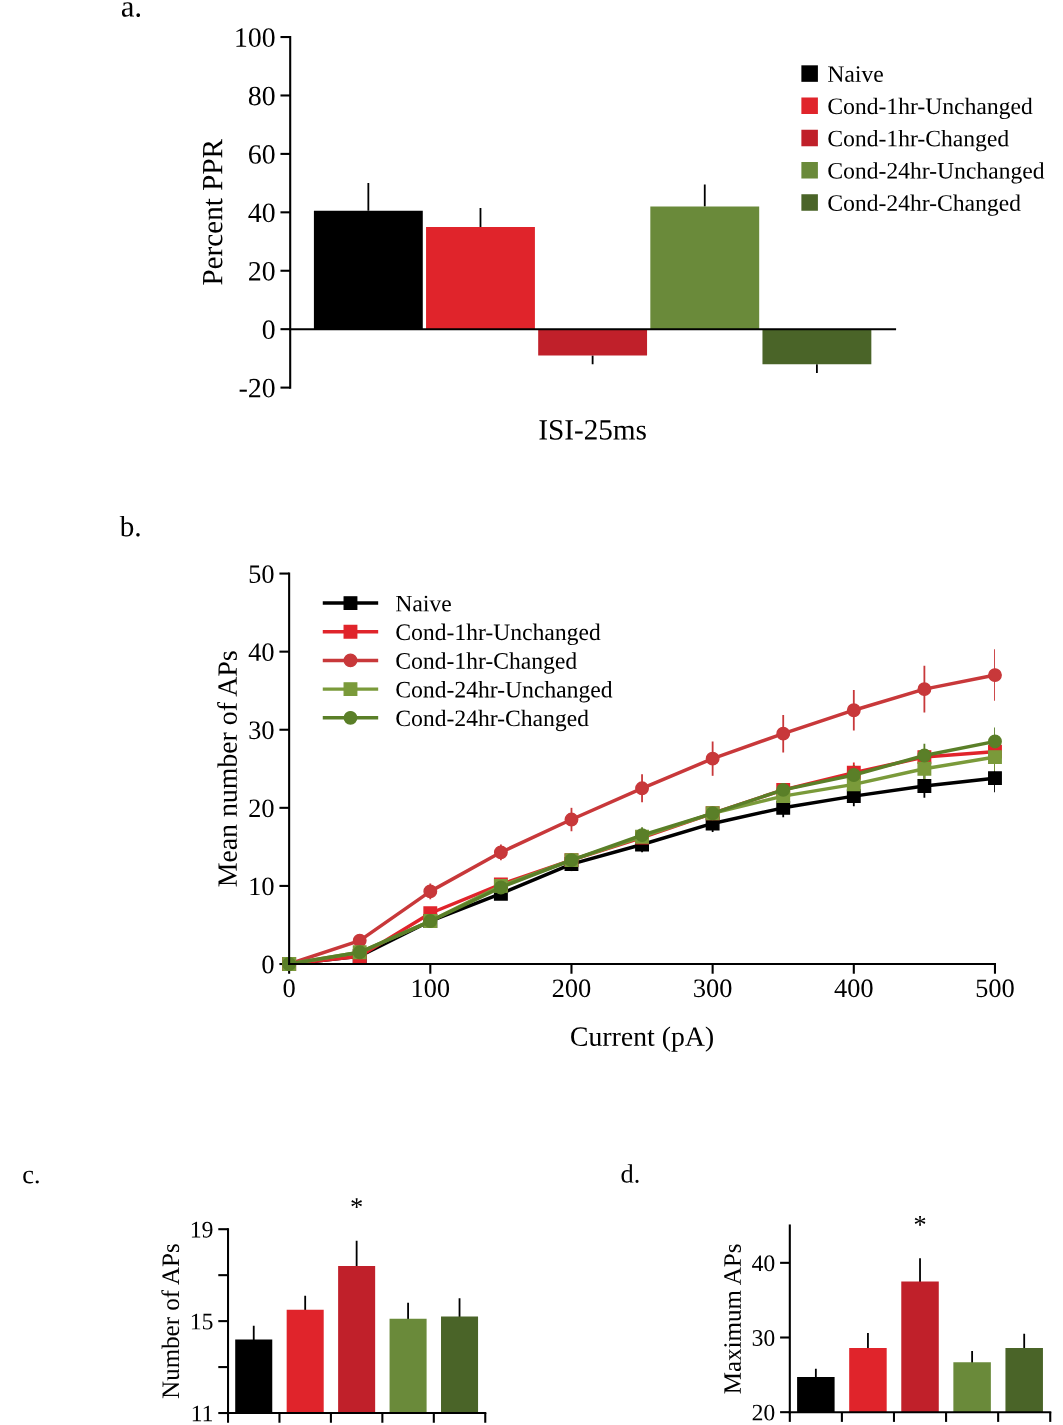 The height and width of the screenshot is (1425, 1063). I want to click on y-axis-title: Number of APs, so click(170, 1321).